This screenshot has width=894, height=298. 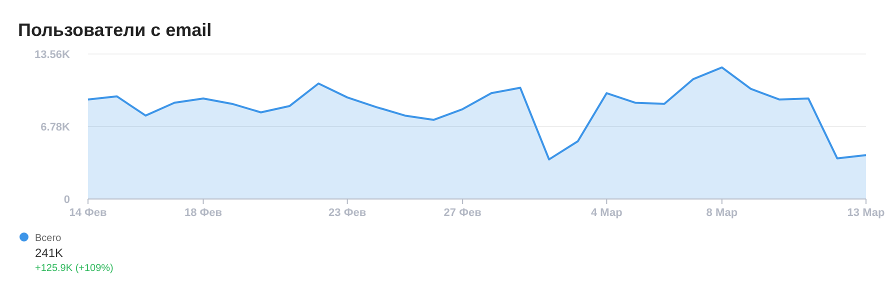 What do you see at coordinates (52, 55) in the screenshot?
I see `y-tick-label: 13.56K` at bounding box center [52, 55].